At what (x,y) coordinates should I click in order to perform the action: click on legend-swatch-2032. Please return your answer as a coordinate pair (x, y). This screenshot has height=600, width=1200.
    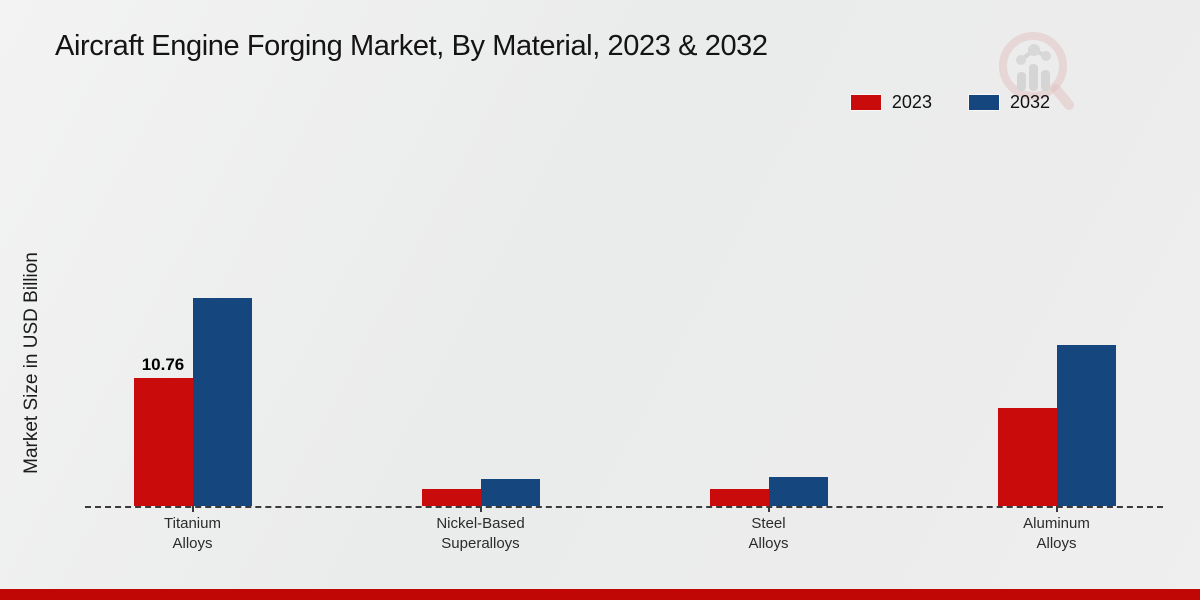
    Looking at the image, I should click on (983, 102).